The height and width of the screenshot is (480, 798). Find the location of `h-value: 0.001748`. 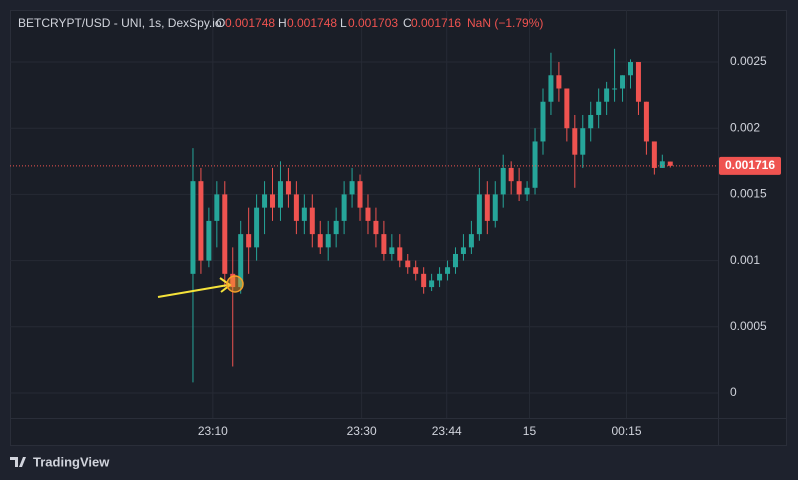

h-value: 0.001748 is located at coordinates (312, 23).